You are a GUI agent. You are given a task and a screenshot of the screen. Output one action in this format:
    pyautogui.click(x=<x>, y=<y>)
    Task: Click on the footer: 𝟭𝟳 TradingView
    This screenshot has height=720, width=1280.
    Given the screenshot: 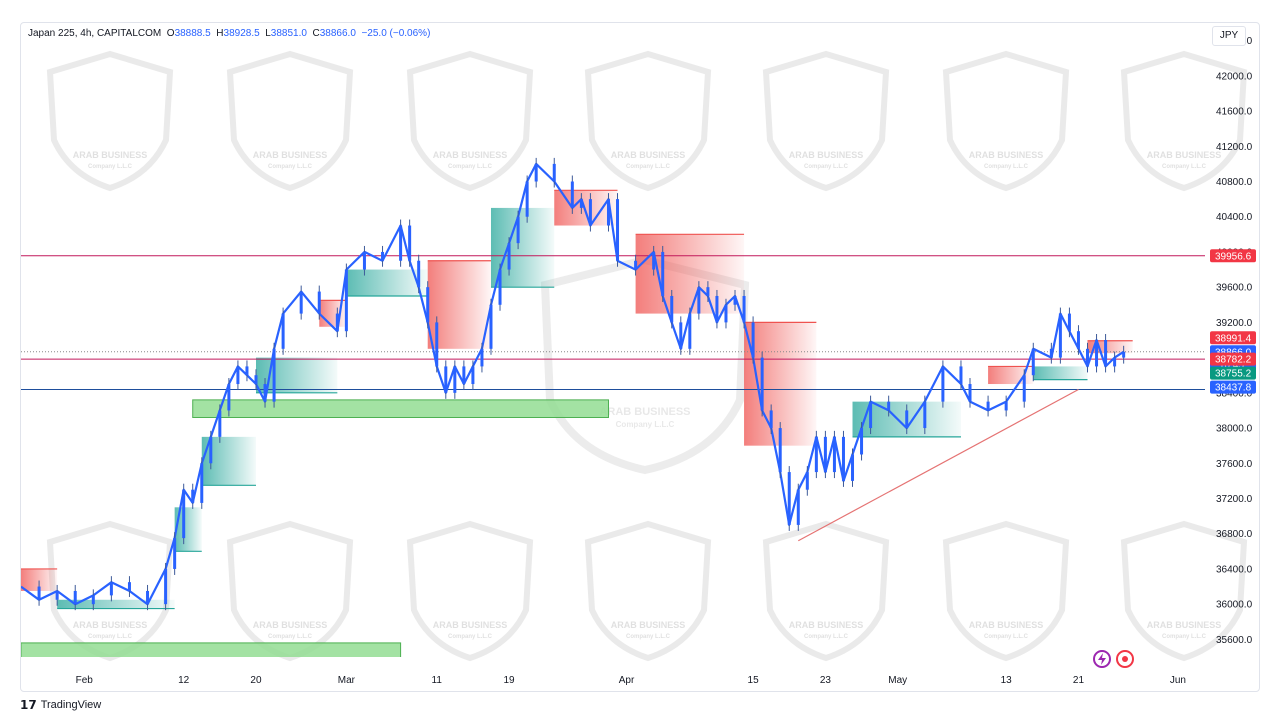 What is the action you would take?
    pyautogui.click(x=60, y=705)
    